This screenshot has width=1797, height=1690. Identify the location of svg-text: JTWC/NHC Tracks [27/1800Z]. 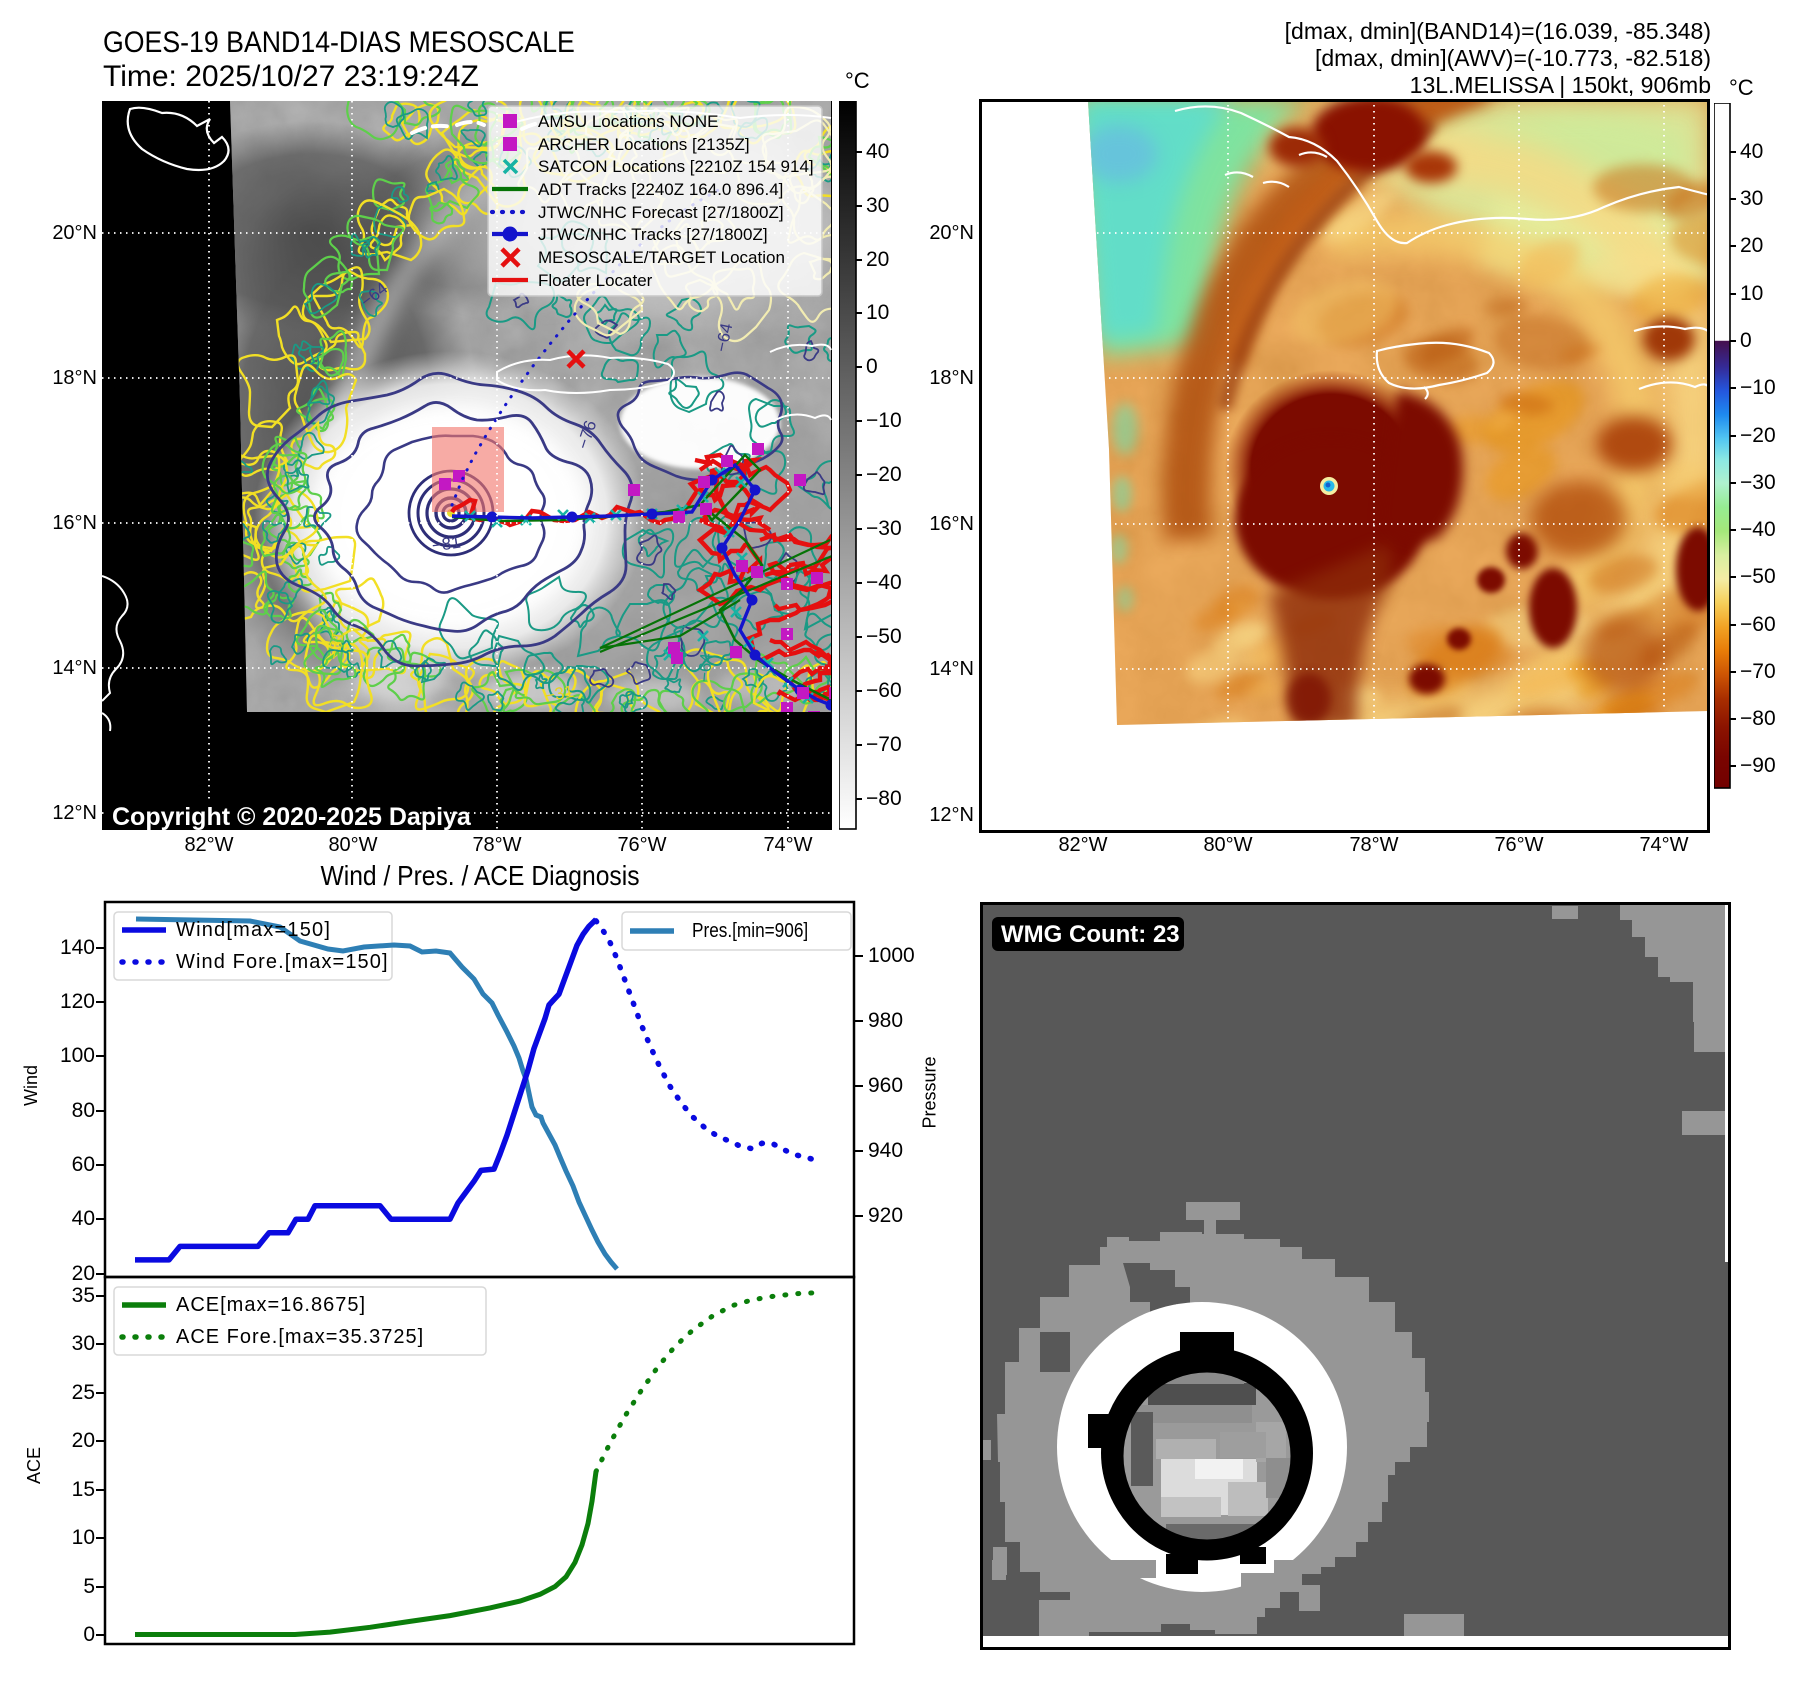
(653, 234).